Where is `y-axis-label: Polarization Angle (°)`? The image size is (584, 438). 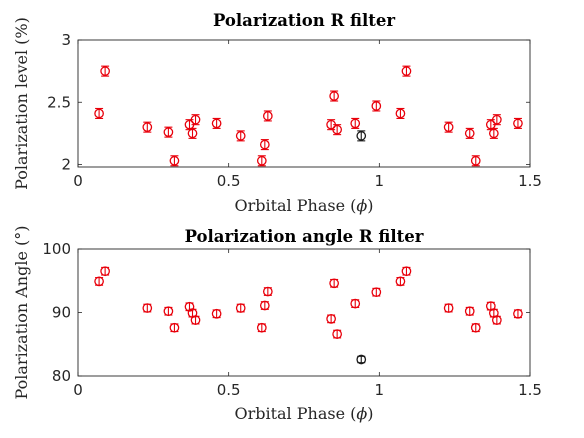 y-axis-label: Polarization Angle (°) is located at coordinates (21, 313).